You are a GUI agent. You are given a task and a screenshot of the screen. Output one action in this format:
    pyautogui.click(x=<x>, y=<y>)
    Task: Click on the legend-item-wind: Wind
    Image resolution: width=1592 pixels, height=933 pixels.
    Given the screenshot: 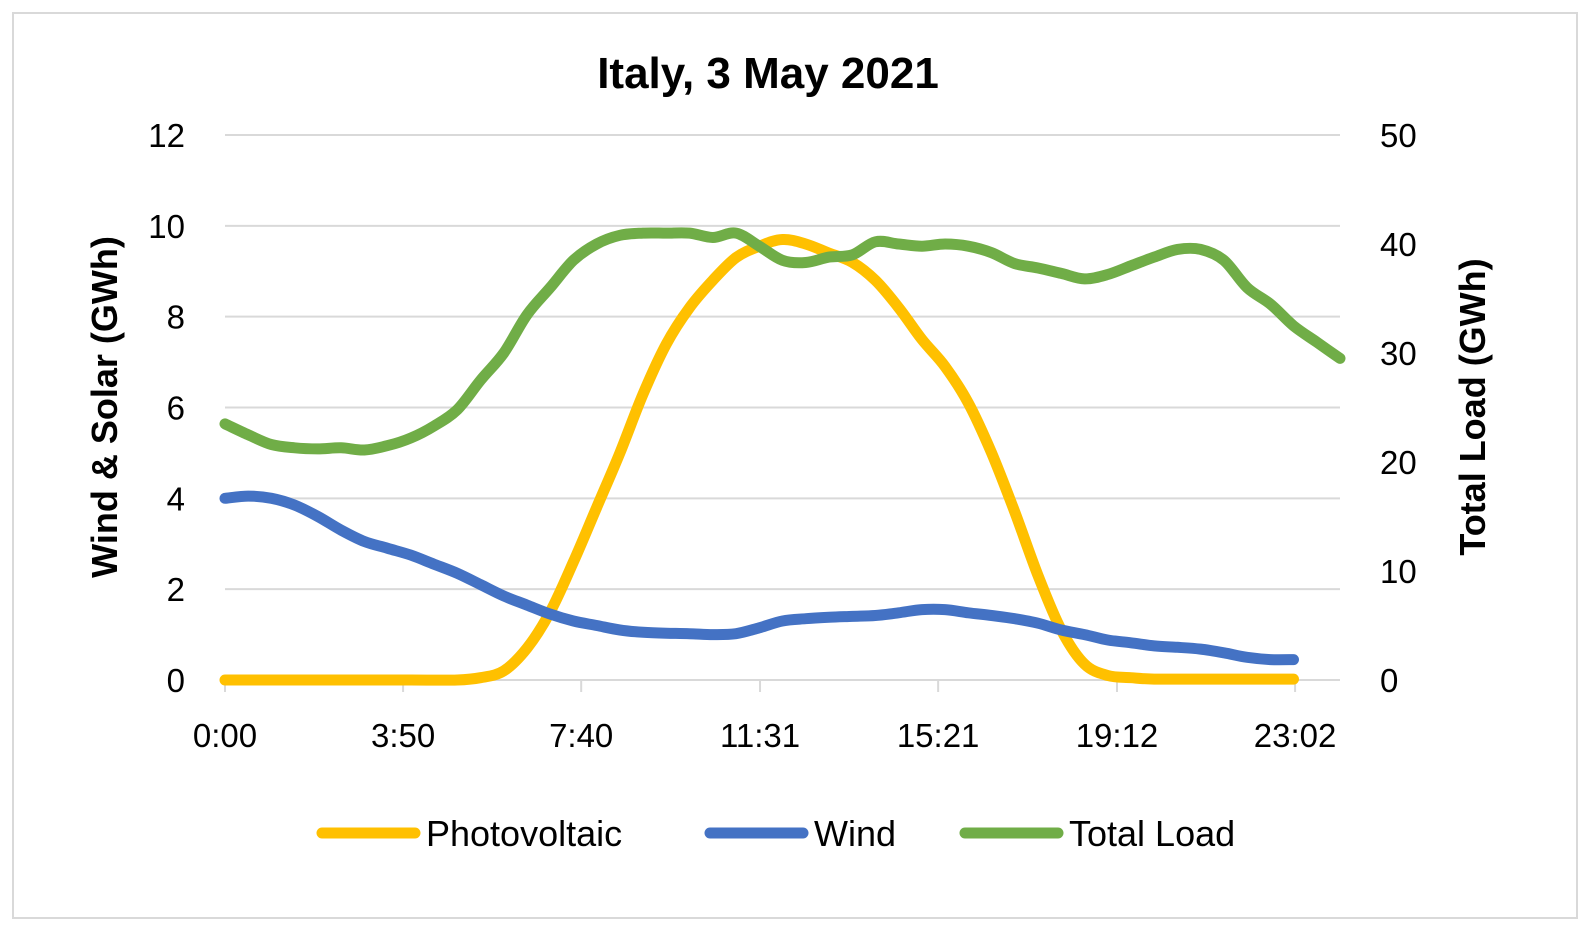 What is the action you would take?
    pyautogui.click(x=800, y=833)
    